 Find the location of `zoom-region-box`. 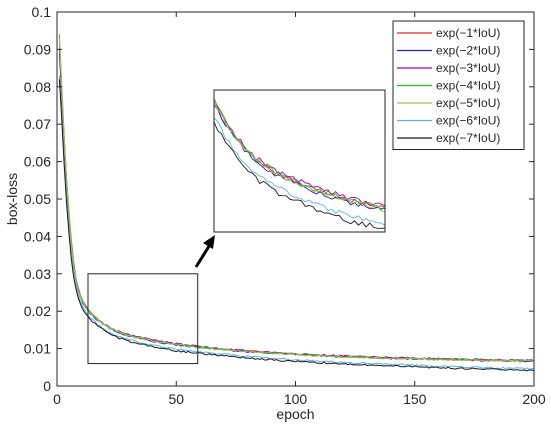

zoom-region-box is located at coordinates (143, 319).